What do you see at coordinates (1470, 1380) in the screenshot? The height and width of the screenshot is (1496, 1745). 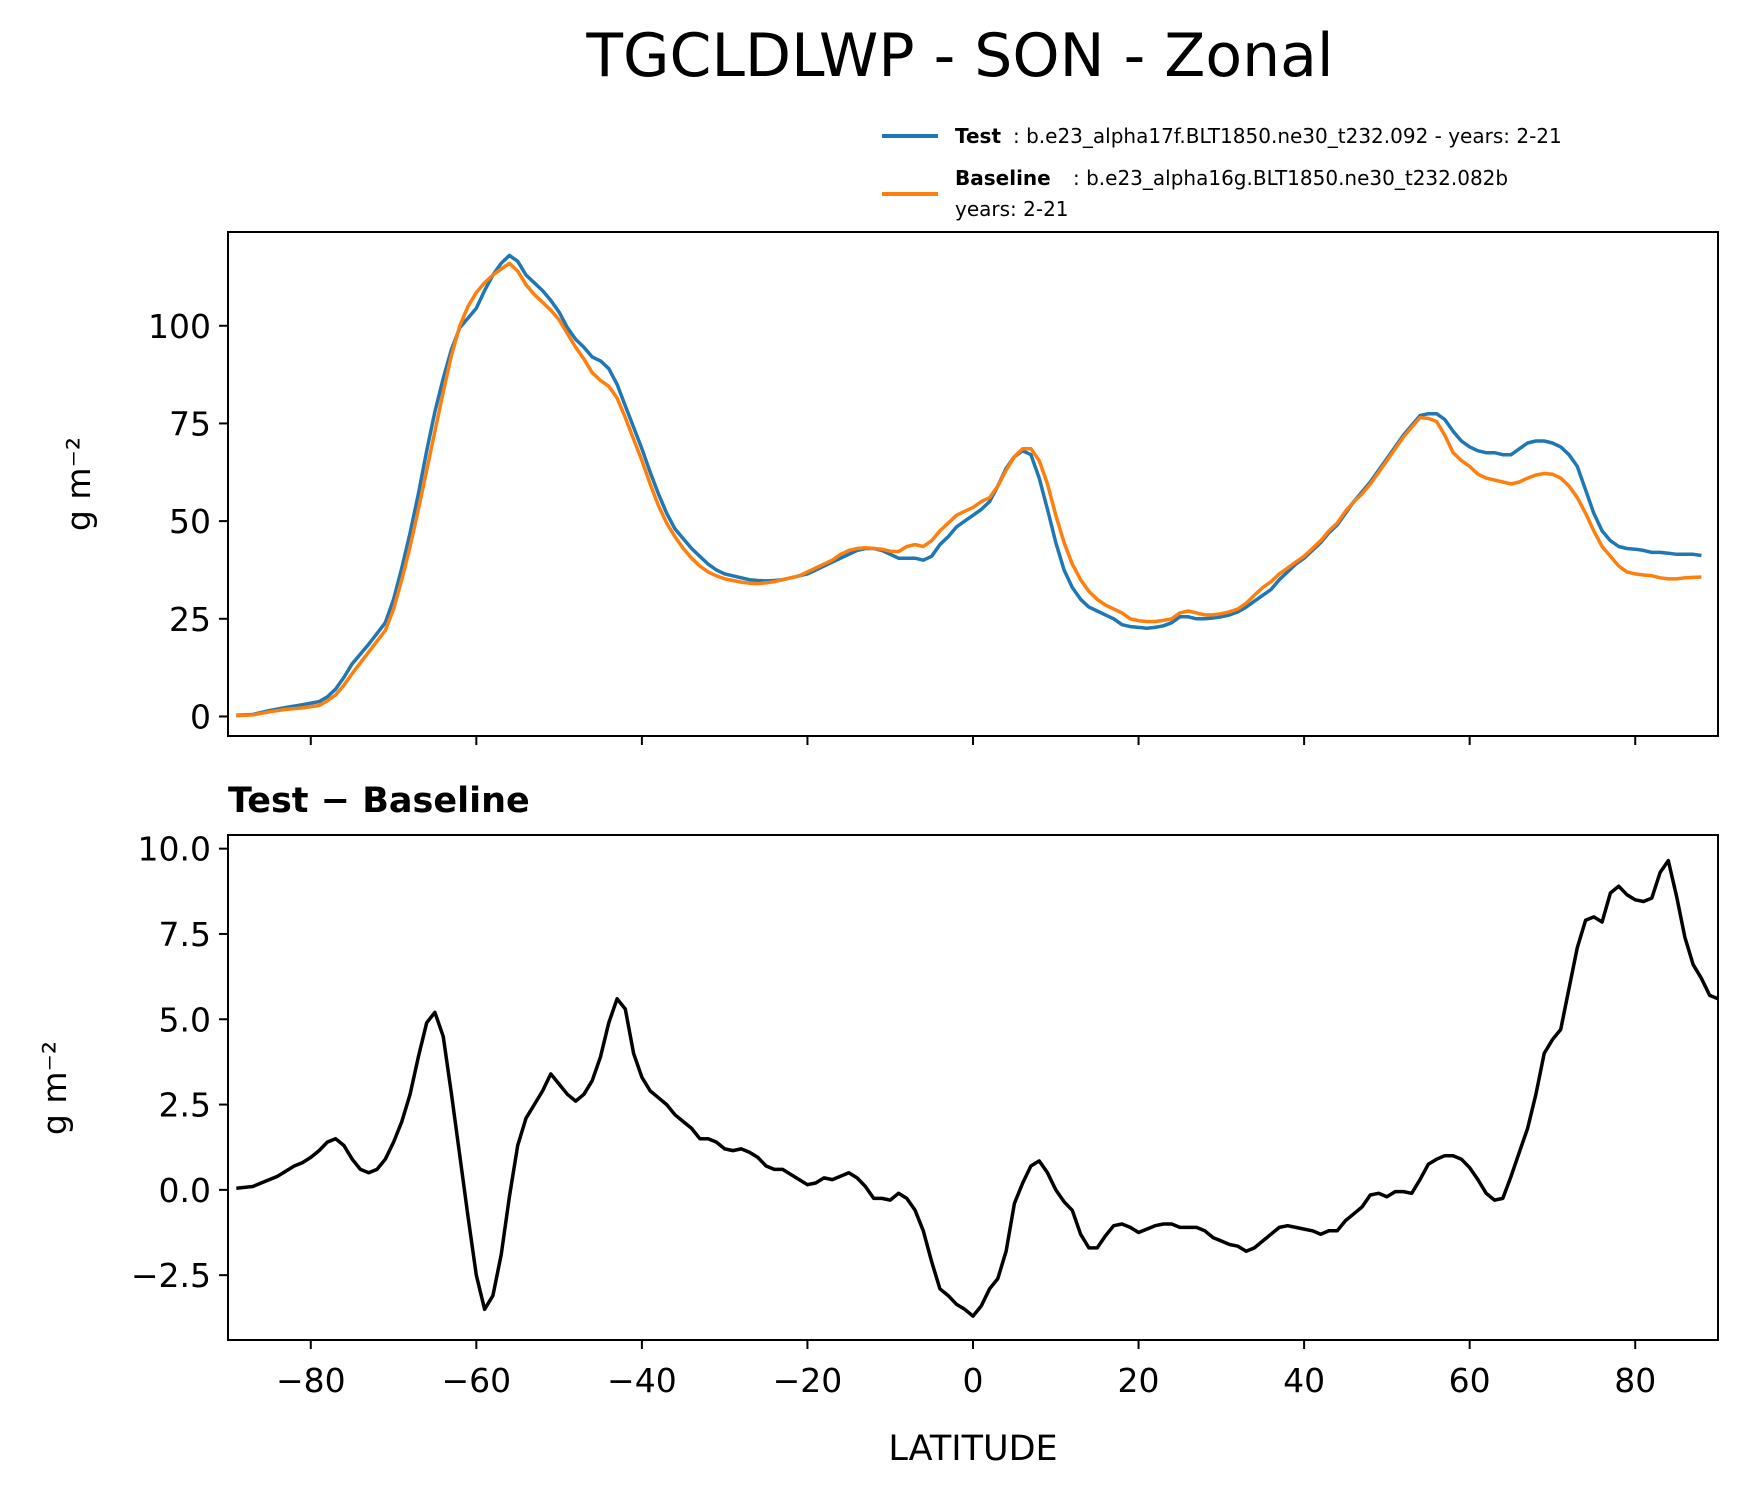 I see `x-tick-label: 60` at bounding box center [1470, 1380].